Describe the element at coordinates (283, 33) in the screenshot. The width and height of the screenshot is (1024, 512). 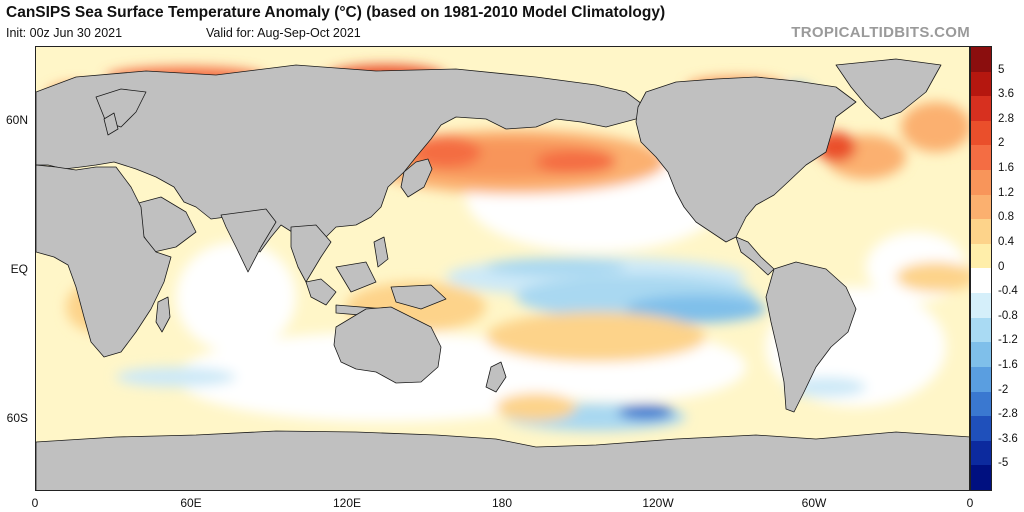
I see `valid-time: Valid for: Aug-Sep-Oct 2021` at that location.